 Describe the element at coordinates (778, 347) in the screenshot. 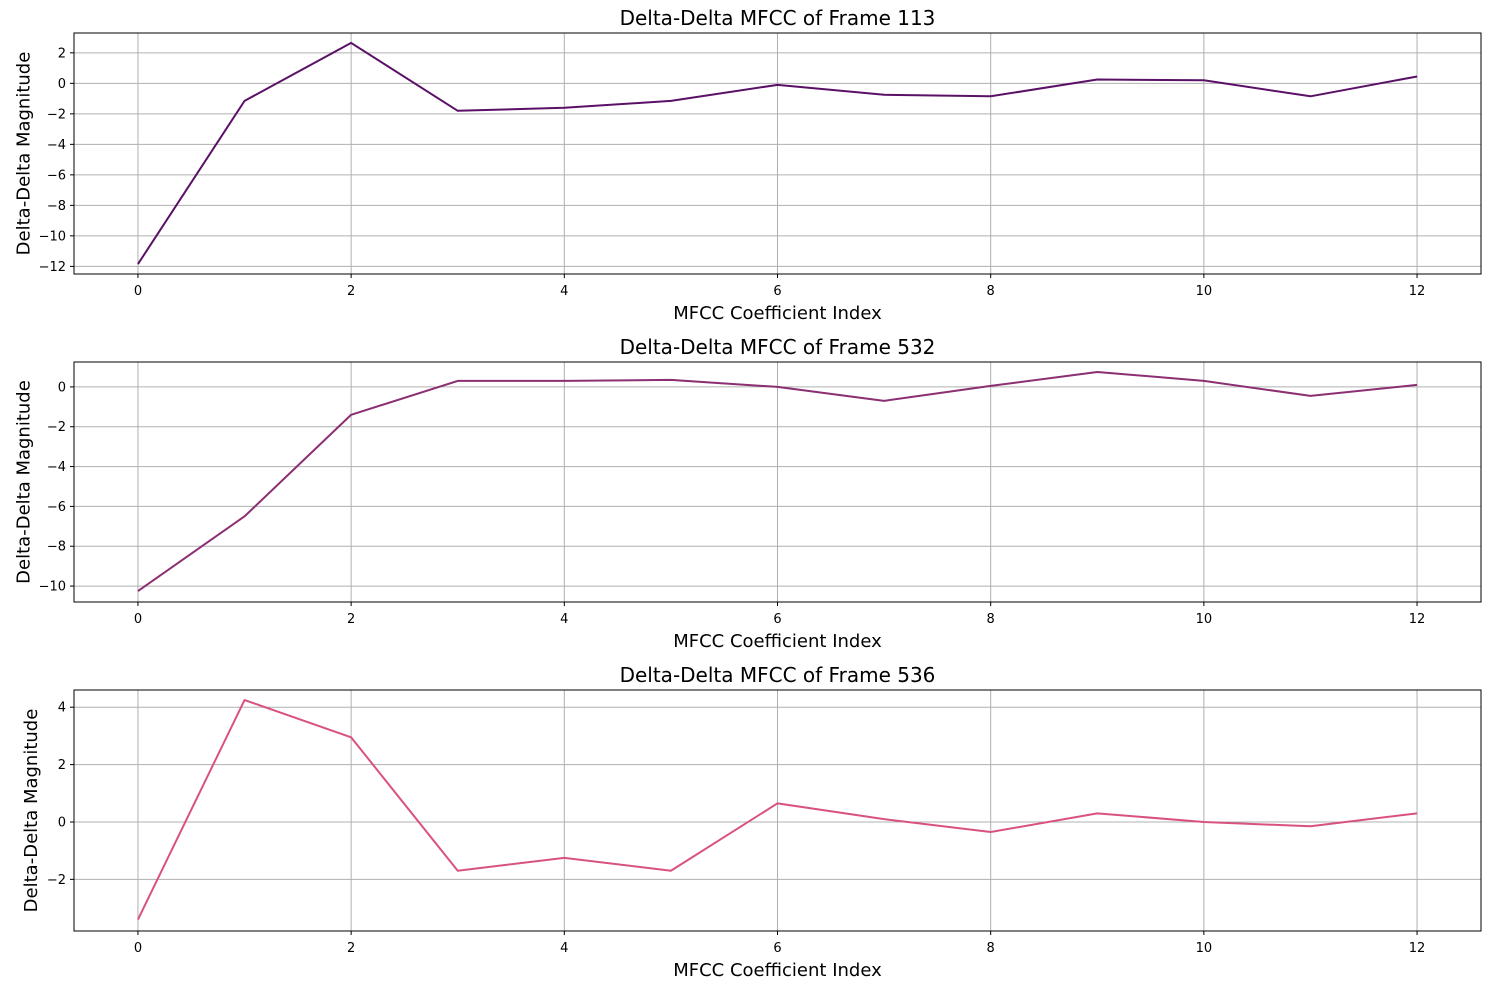

I see `chart-title: Delta-Delta MFCC of Frame 532` at that location.